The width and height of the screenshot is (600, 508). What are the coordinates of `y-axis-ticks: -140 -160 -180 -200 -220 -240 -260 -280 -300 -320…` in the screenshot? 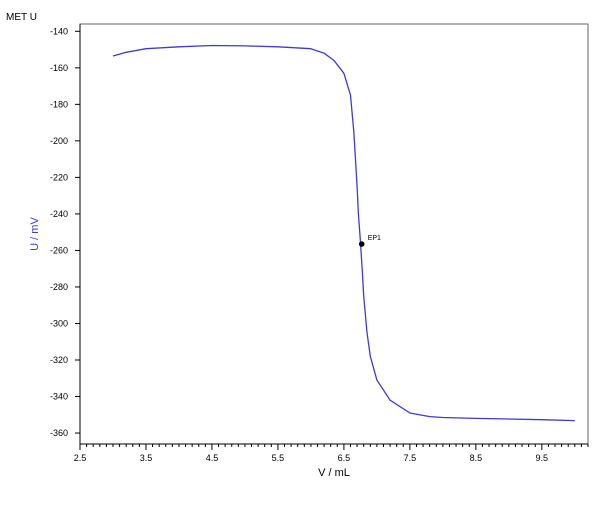 It's located at (65, 232).